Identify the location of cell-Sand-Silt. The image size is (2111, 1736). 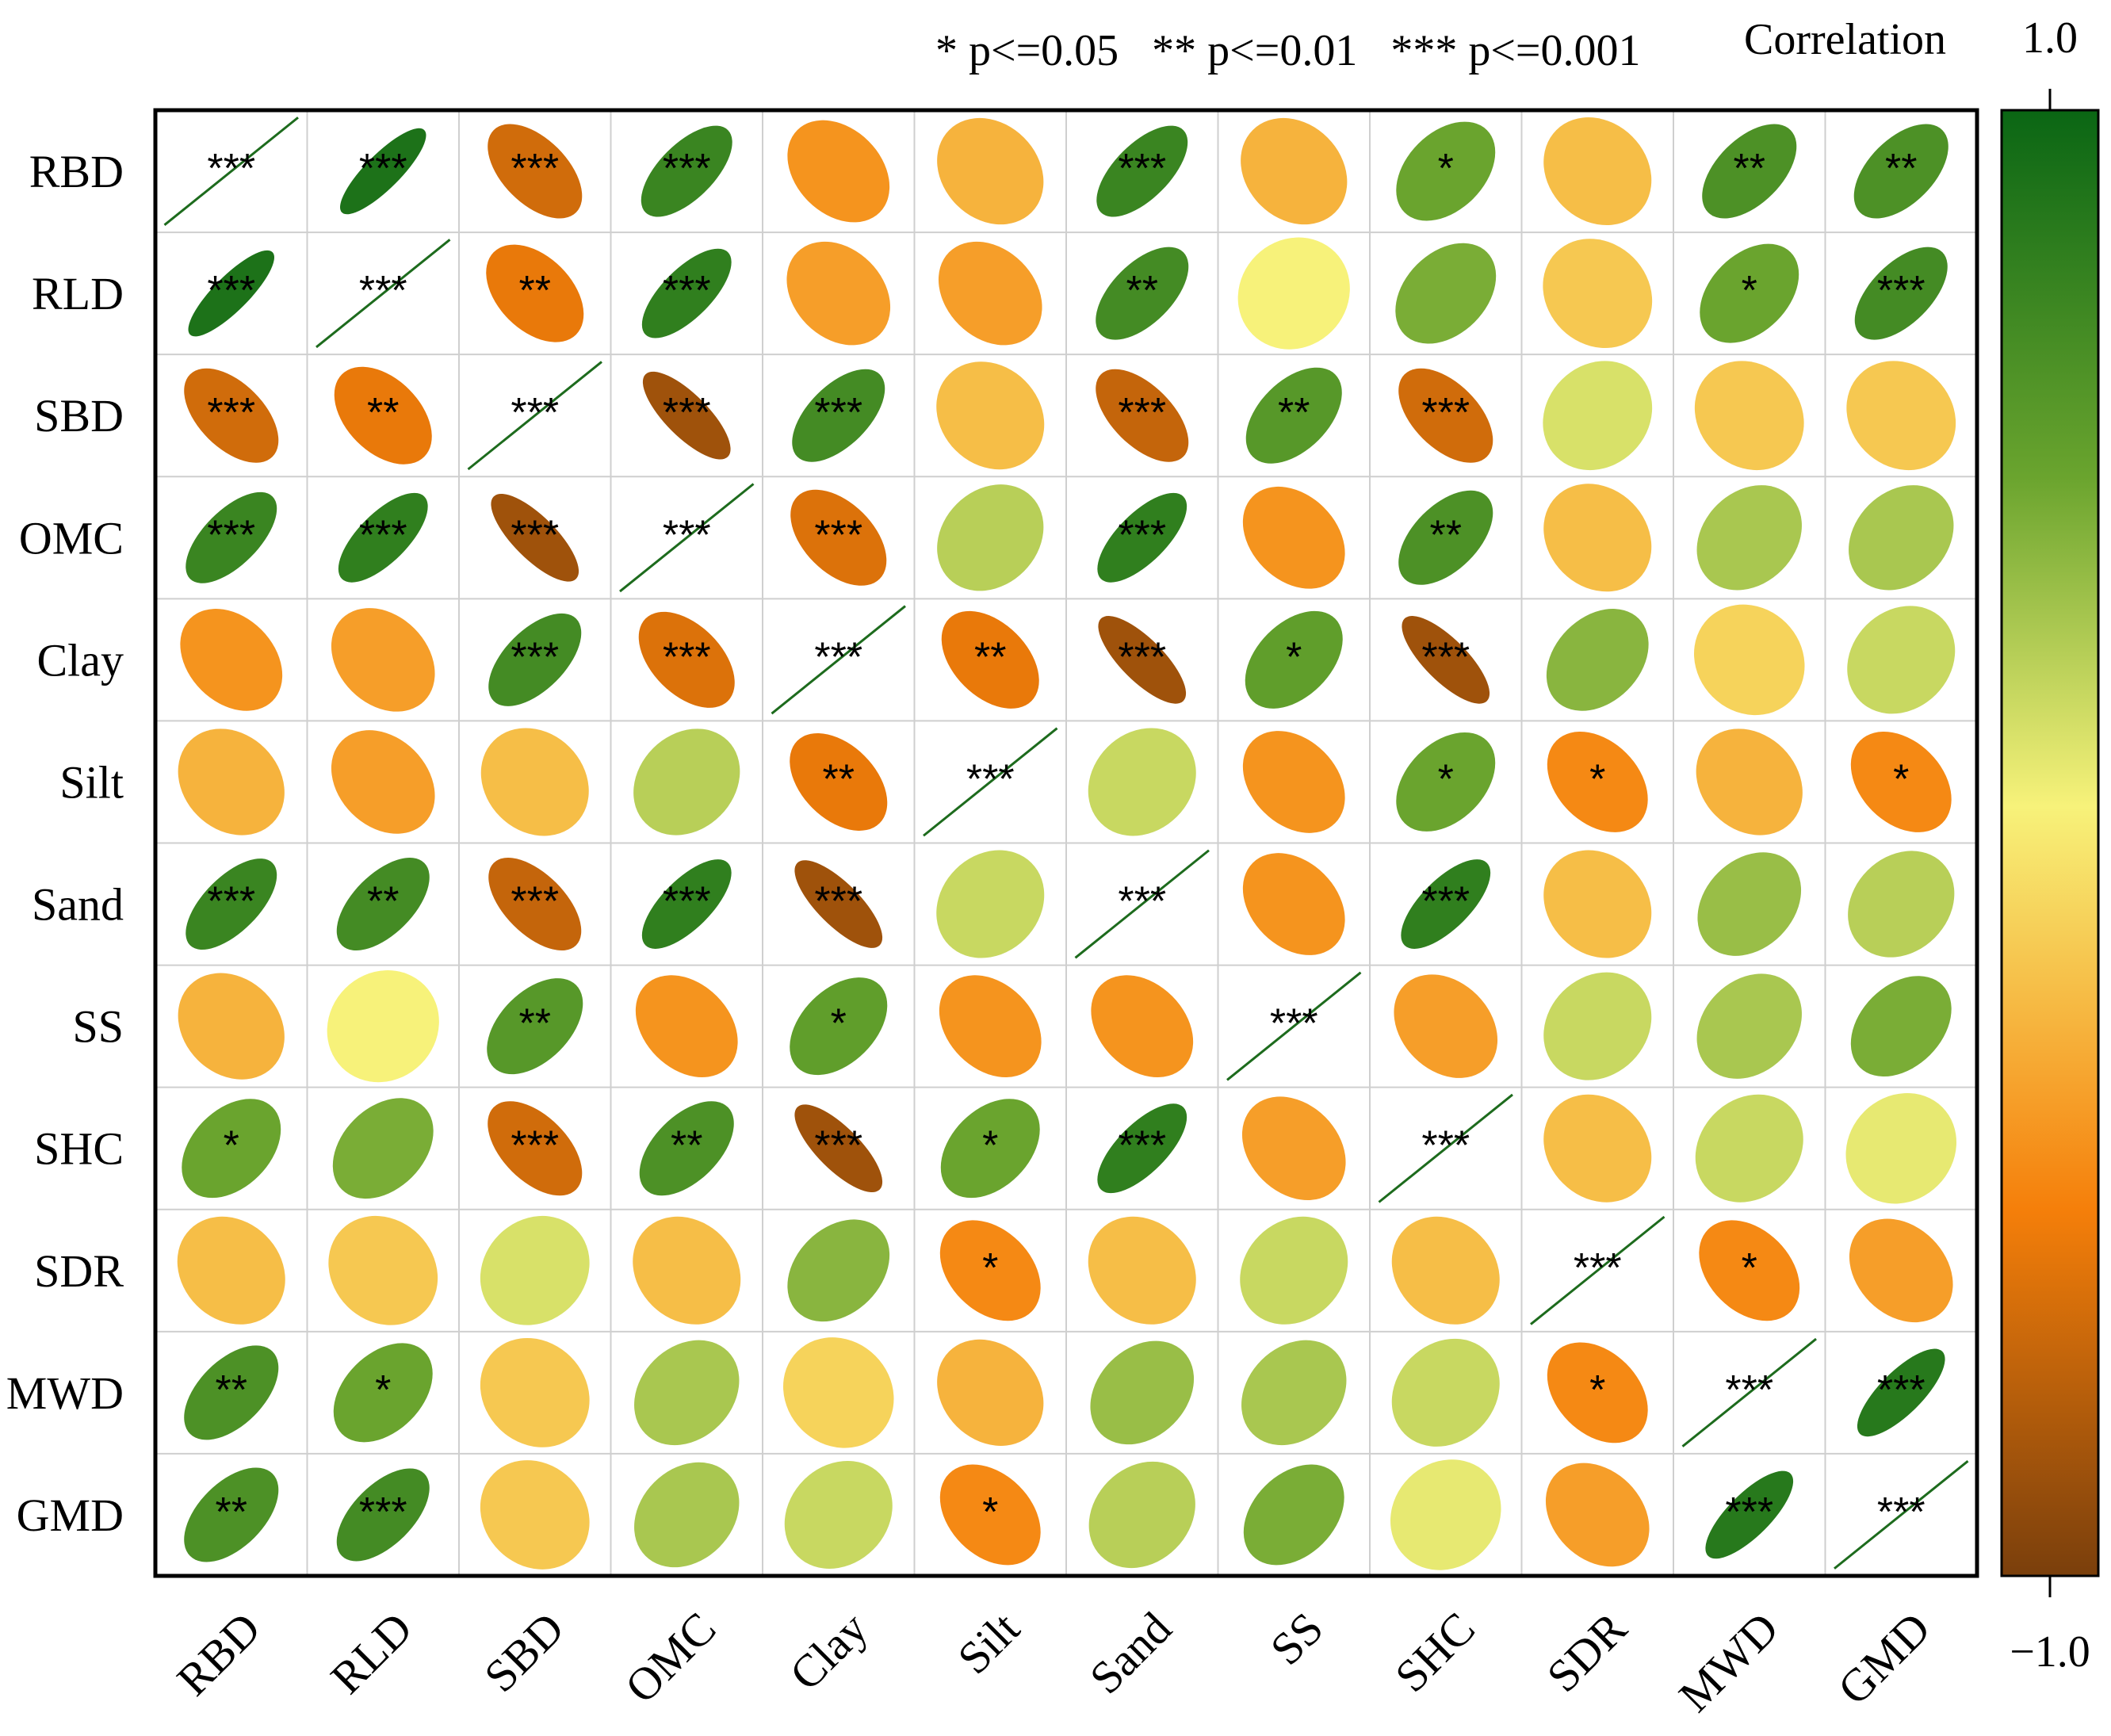
(990, 904).